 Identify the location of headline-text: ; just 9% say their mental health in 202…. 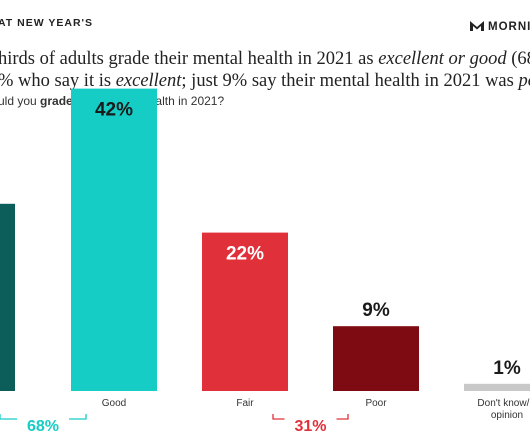
(350, 81).